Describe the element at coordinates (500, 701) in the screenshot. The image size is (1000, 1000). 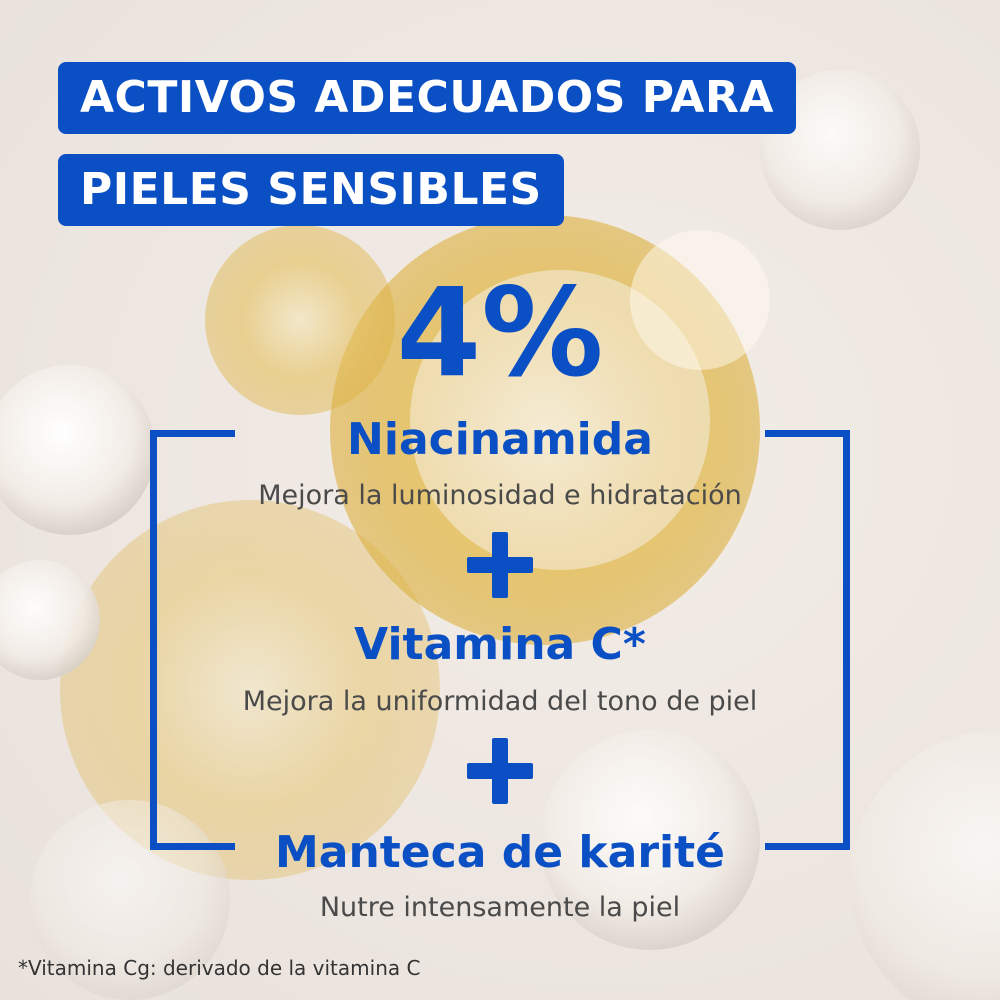
I see `ingredient-description-vitamin-c: Mejora la uniformidad del tono de piel` at that location.